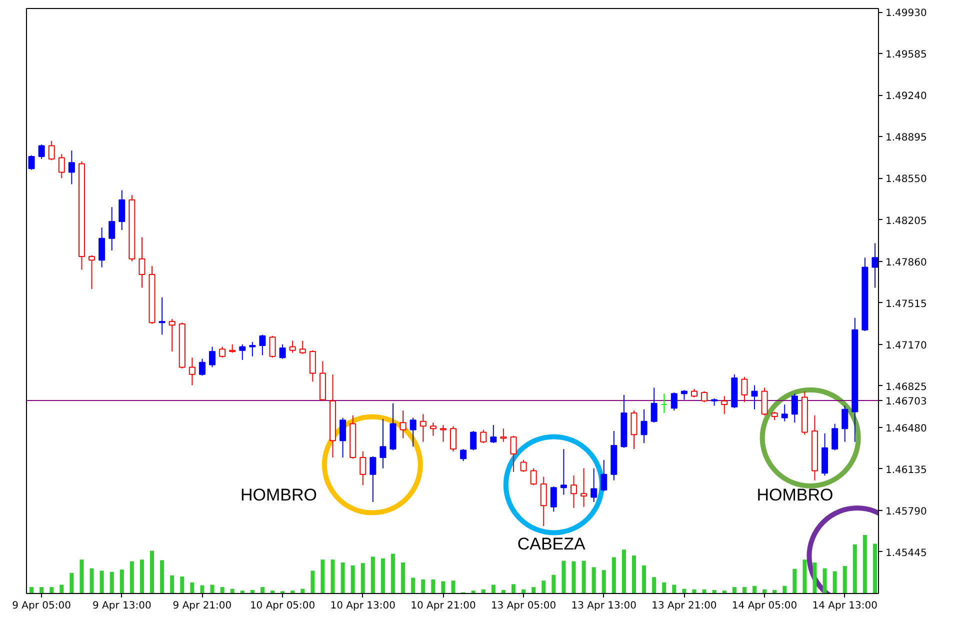 The height and width of the screenshot is (617, 953). Describe the element at coordinates (906, 470) in the screenshot. I see `y-tick-label: 1.46135` at that location.